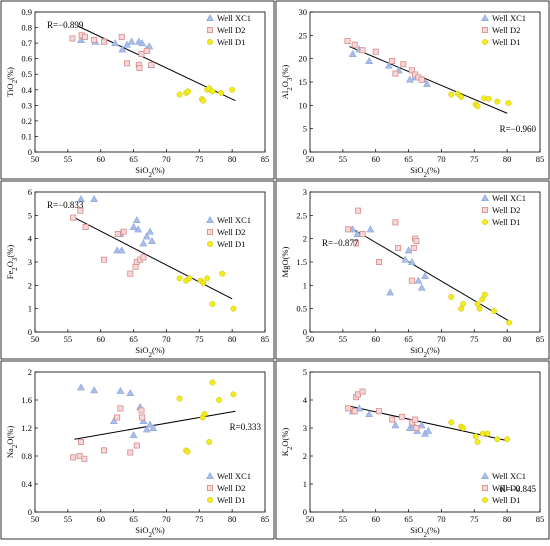  What do you see at coordinates (301, 262) in the screenshot?
I see `y-tick-label: 1.5` at bounding box center [301, 262].